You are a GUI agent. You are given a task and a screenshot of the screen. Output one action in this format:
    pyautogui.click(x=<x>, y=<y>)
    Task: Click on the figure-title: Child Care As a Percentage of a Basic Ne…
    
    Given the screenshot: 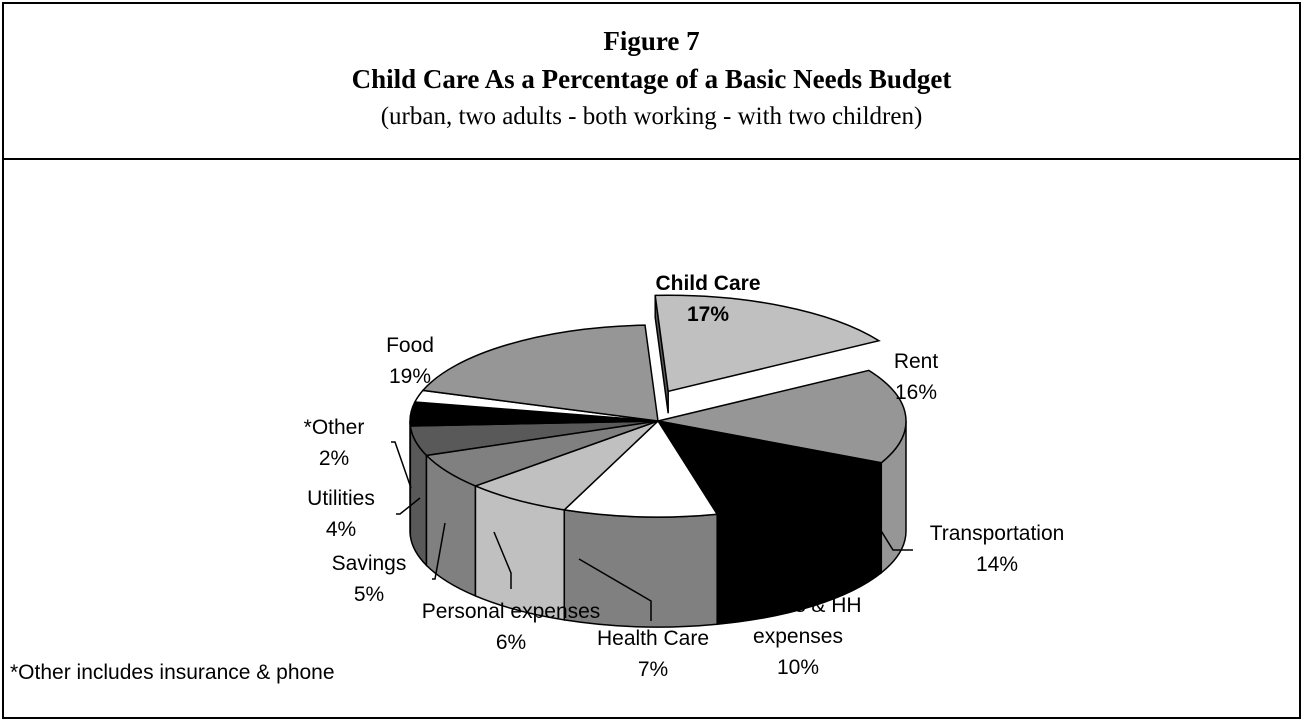 What is the action you would take?
    pyautogui.click(x=651, y=79)
    